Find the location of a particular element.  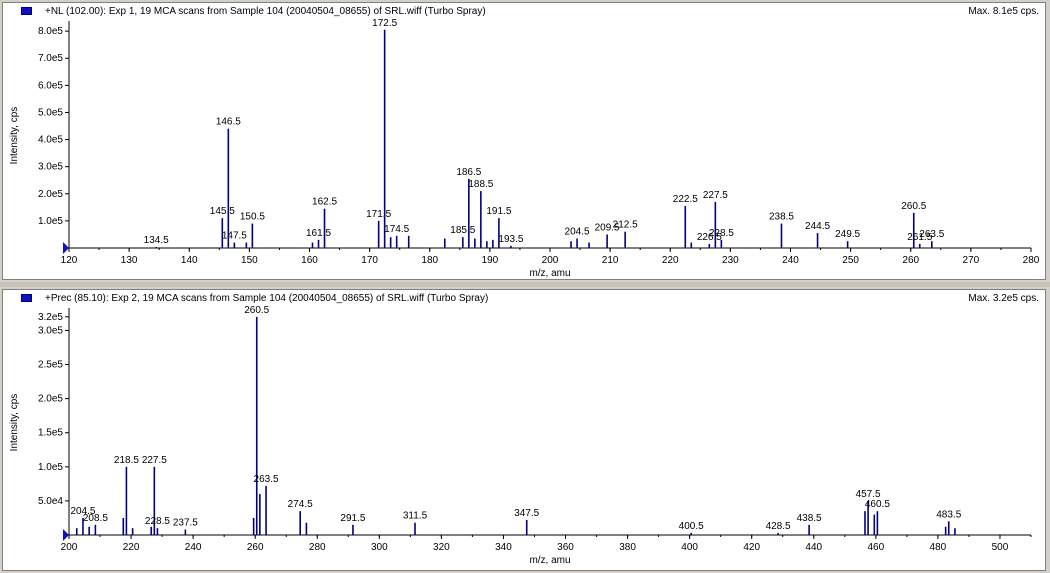

peak-label: 150.5 is located at coordinates (252, 217).